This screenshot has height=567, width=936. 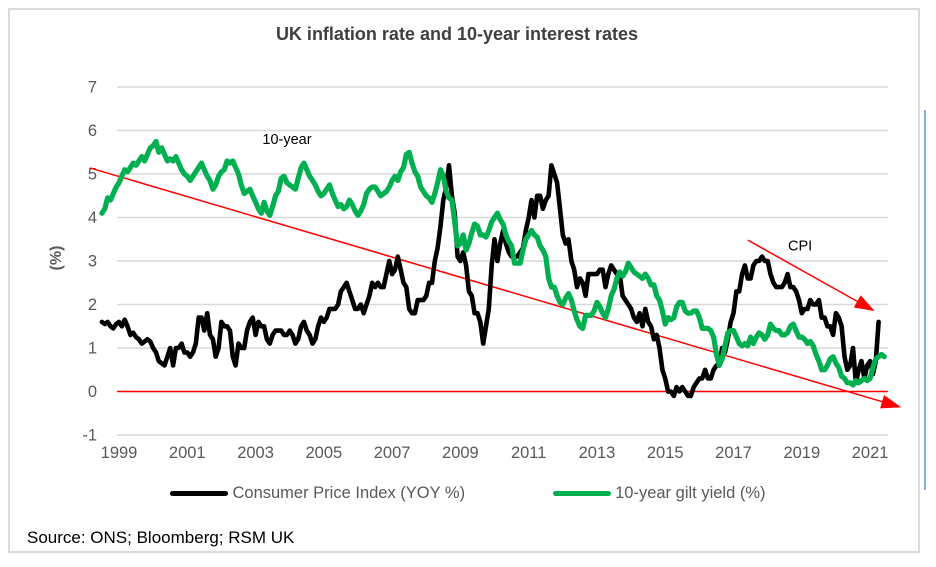 What do you see at coordinates (597, 453) in the screenshot?
I see `x-tick-label: 2013` at bounding box center [597, 453].